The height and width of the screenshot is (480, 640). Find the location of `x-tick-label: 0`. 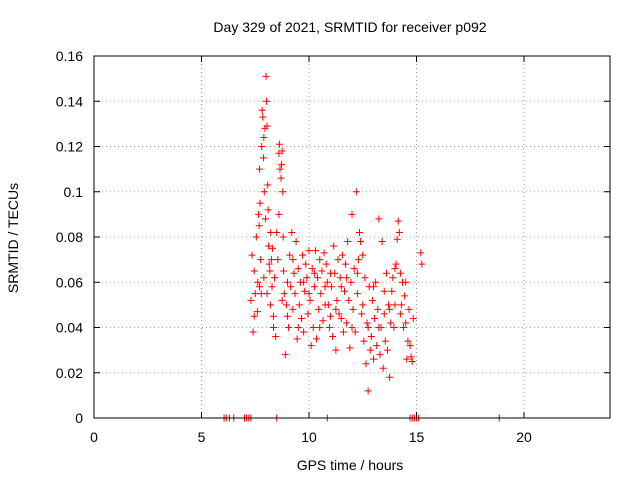

x-tick-label: 0 is located at coordinates (94, 437).